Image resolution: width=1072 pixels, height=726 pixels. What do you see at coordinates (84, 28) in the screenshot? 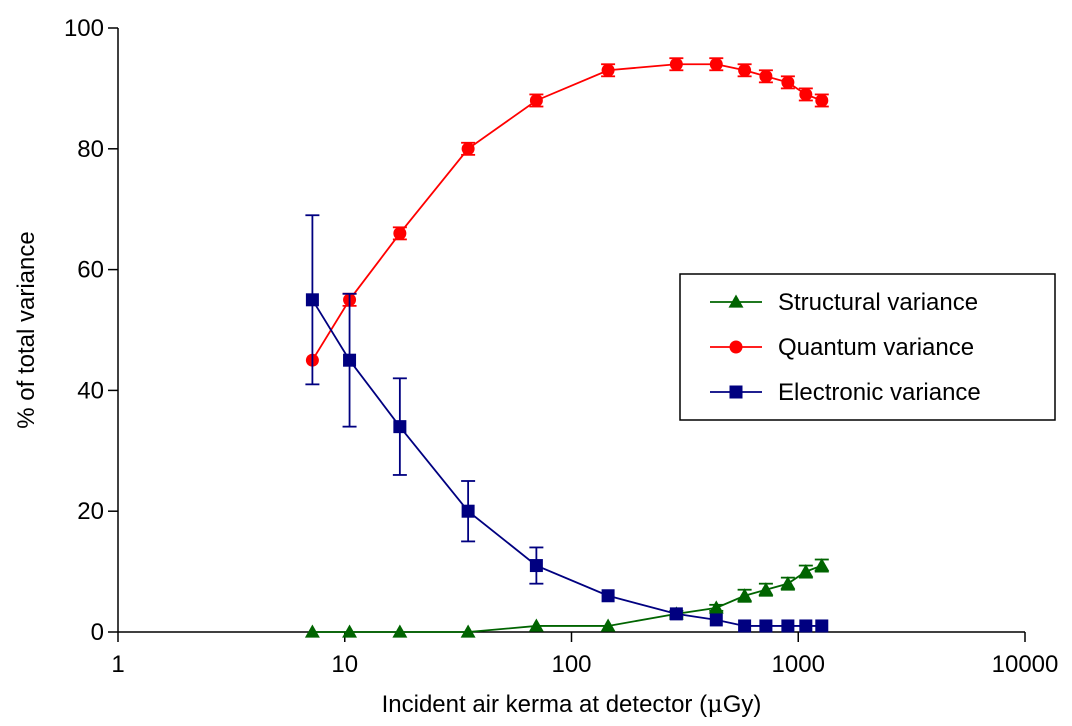
I see `y-tick-label: 100` at bounding box center [84, 28].